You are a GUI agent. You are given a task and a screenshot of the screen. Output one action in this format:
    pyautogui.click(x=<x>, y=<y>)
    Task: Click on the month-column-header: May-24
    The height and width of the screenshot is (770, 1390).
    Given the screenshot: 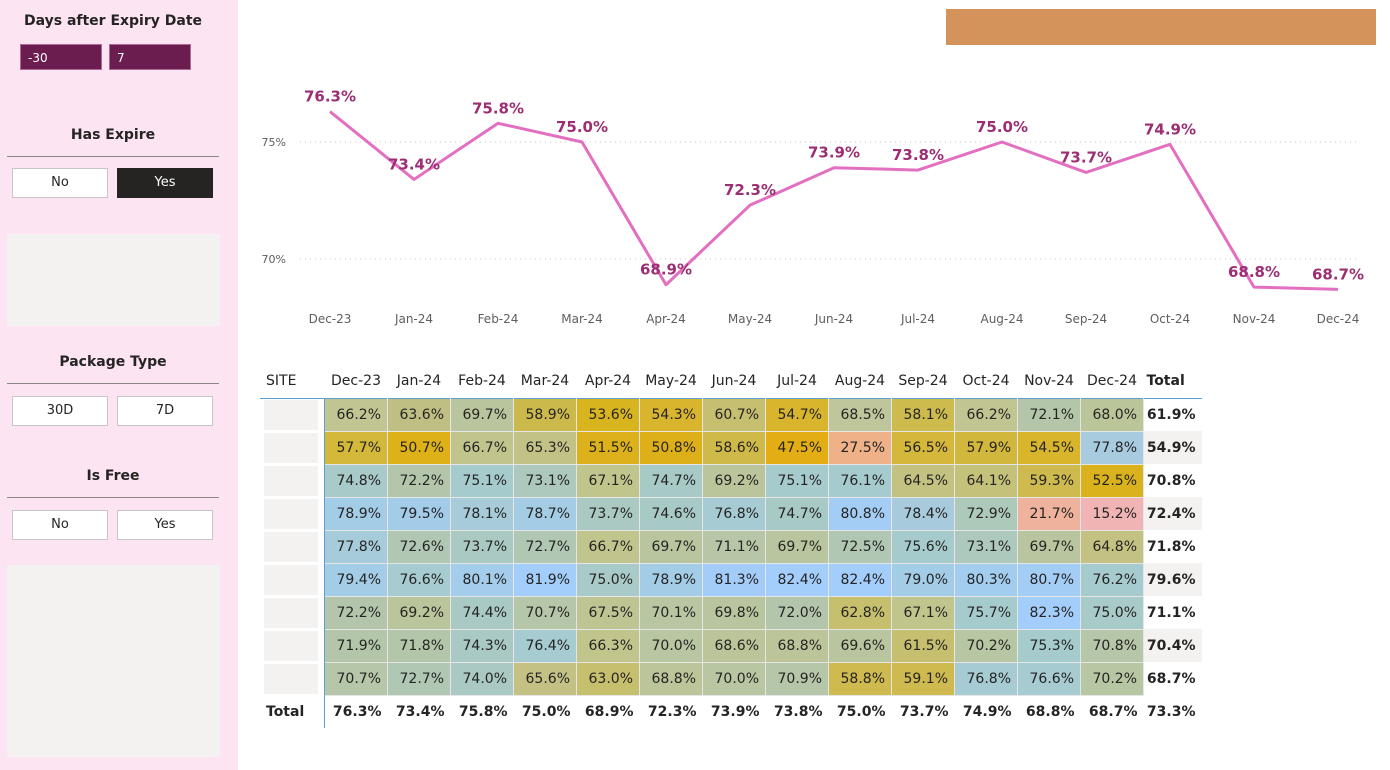 What is the action you would take?
    pyautogui.click(x=671, y=380)
    